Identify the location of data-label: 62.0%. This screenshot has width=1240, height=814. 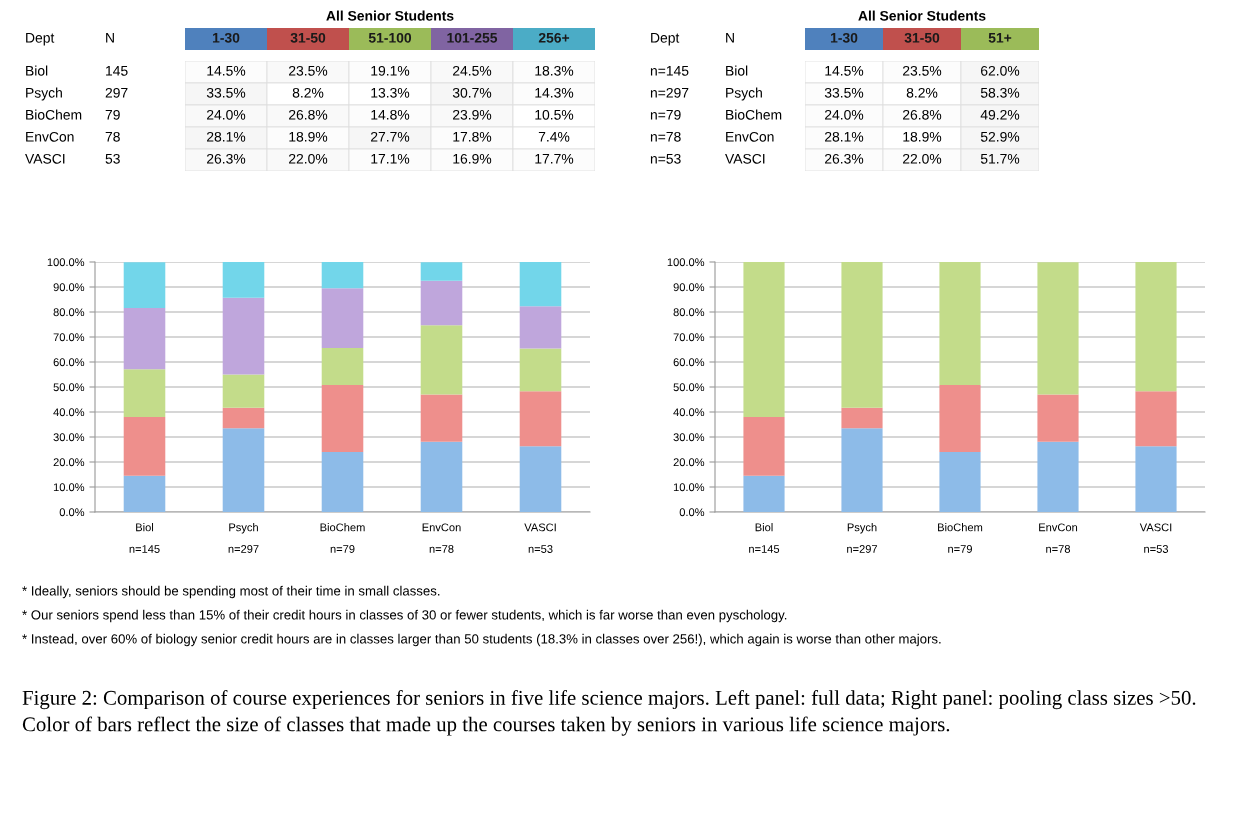
(1000, 70).